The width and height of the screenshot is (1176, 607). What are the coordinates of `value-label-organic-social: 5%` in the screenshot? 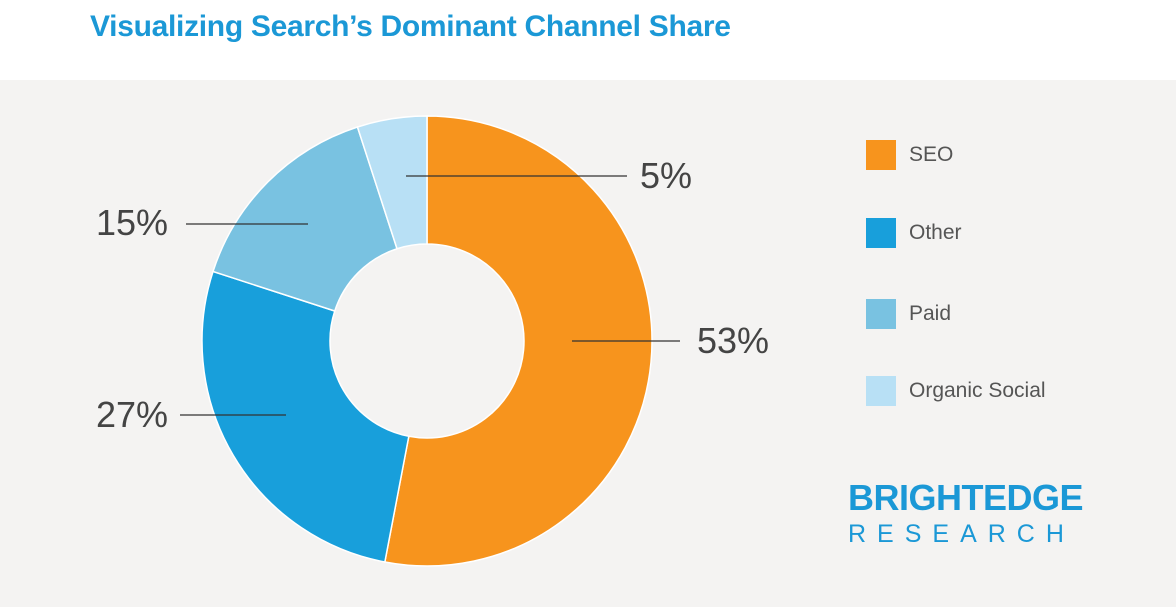 It's located at (666, 175).